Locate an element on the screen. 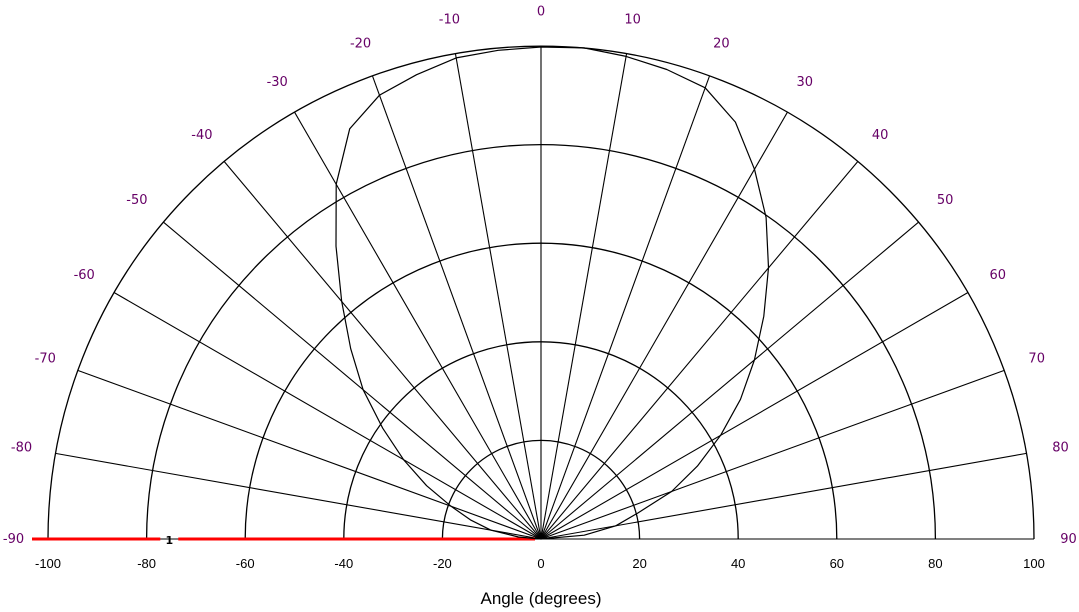  radial-tick-label: 100 is located at coordinates (1034, 563).